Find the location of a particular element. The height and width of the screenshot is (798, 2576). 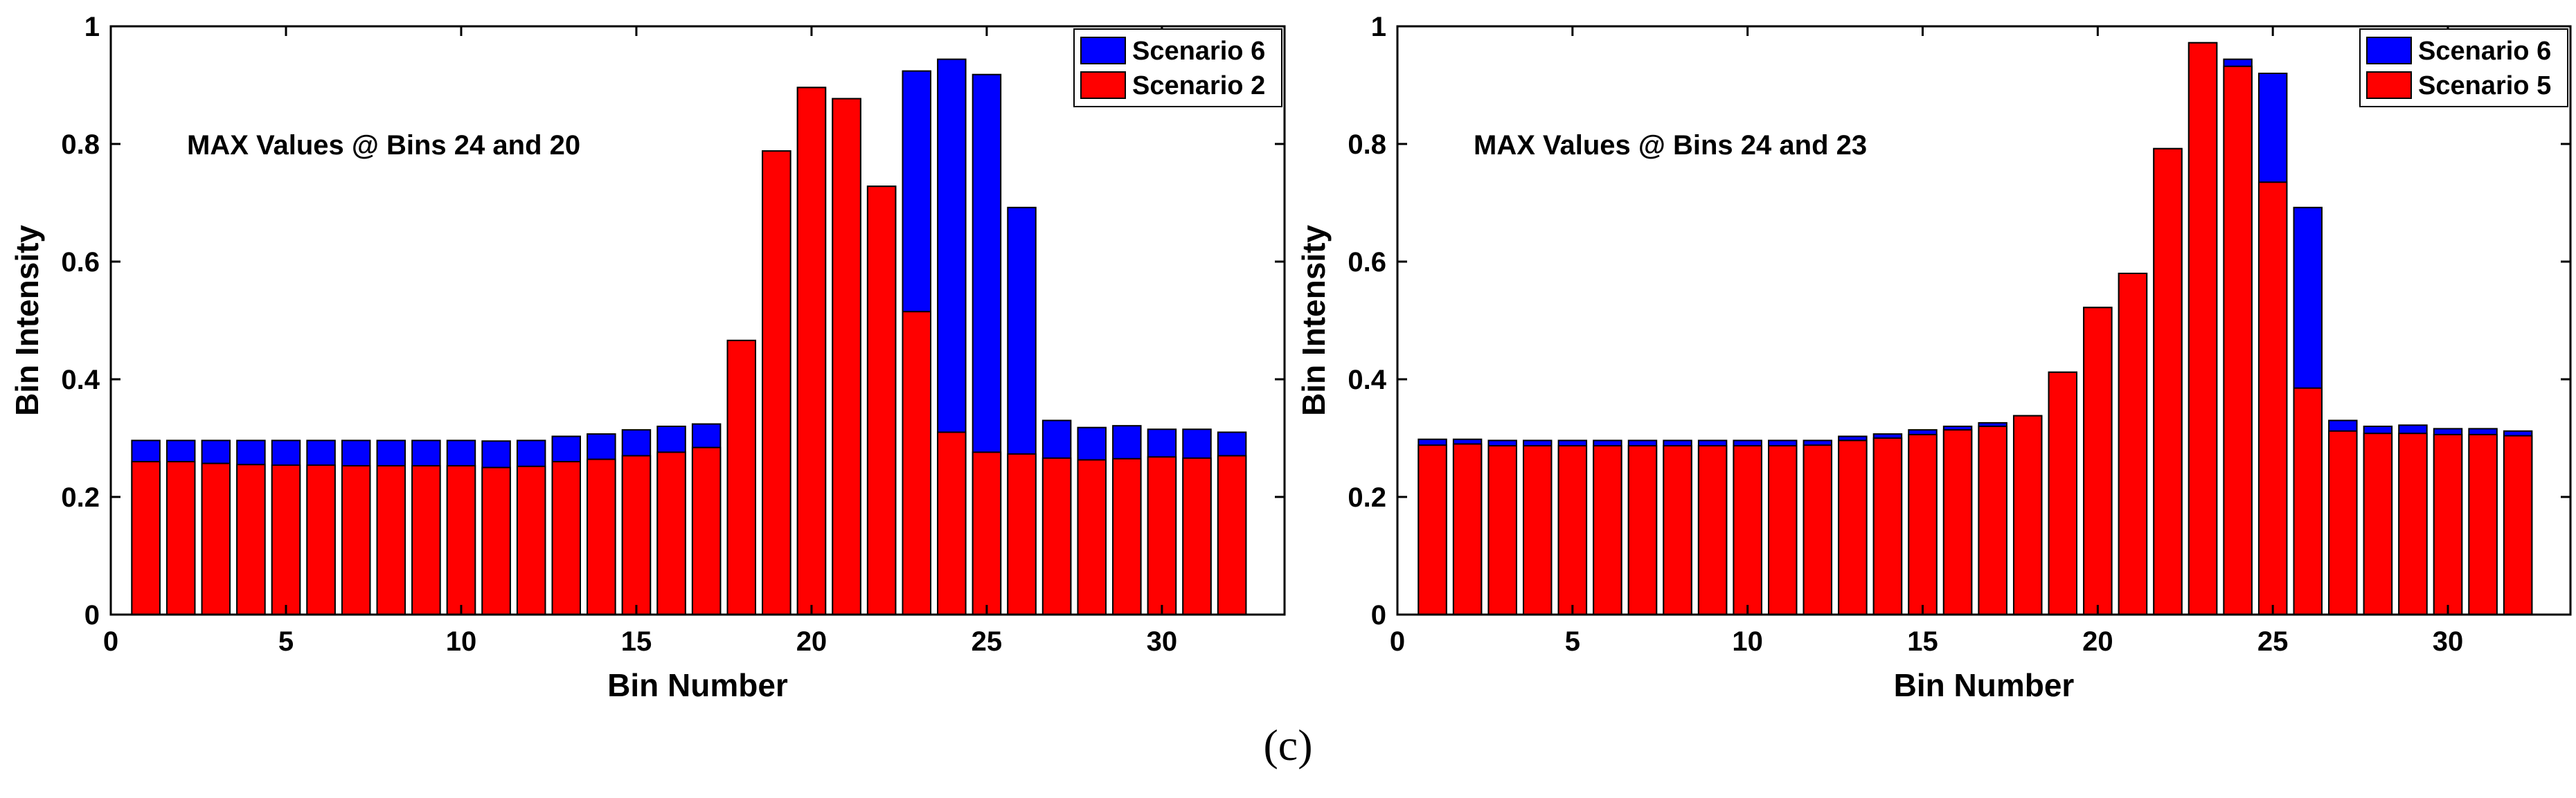

legend: Scenario 6 Scenario 5 is located at coordinates (2463, 67).